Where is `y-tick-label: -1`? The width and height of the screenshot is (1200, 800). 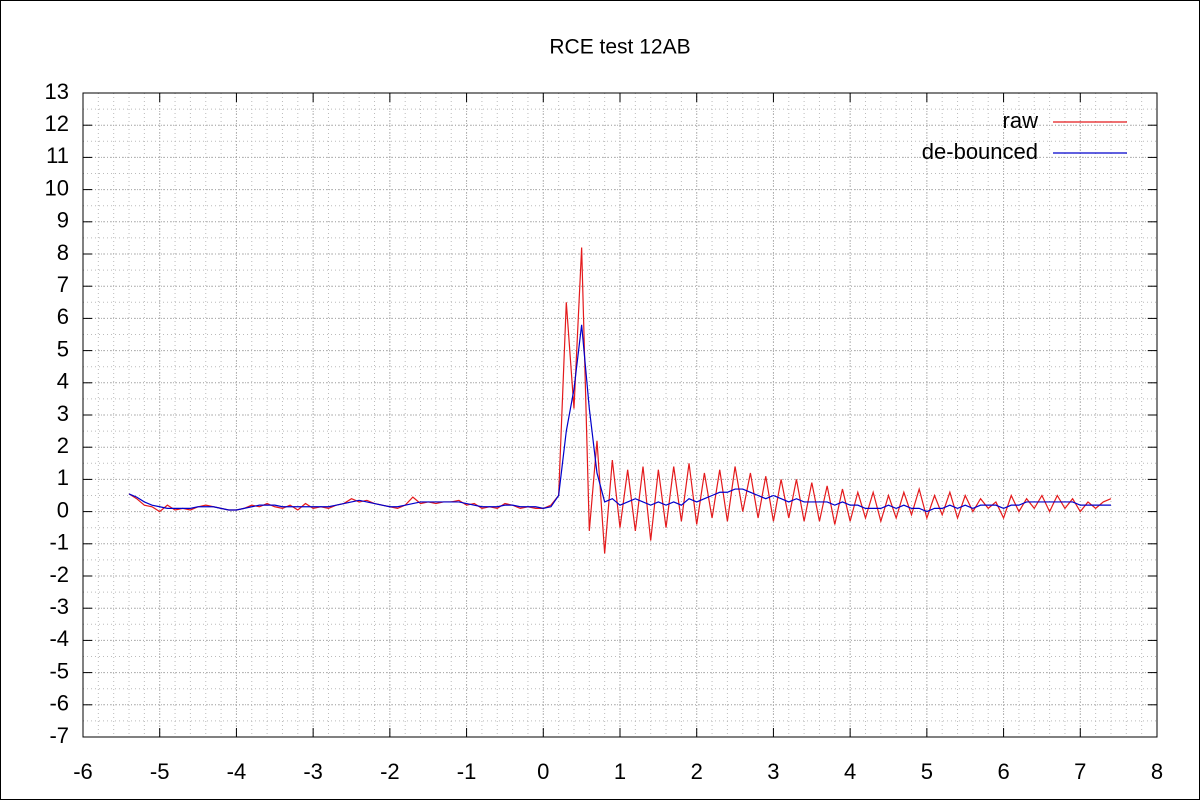
y-tick-label: -1 is located at coordinates (59, 542).